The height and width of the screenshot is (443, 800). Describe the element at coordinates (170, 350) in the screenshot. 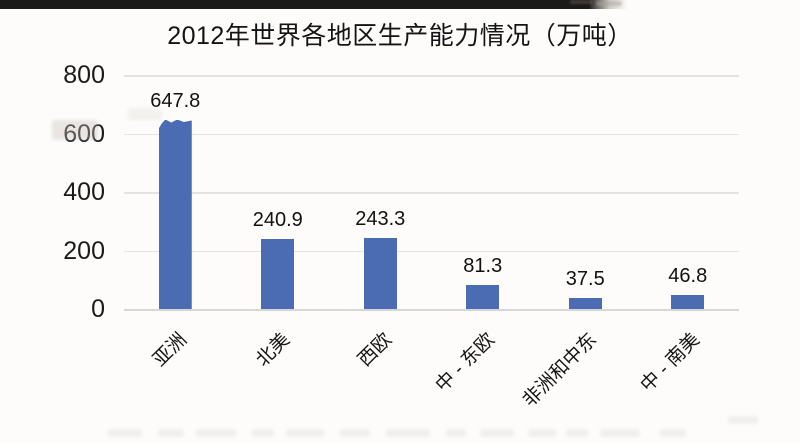

I see `x-axis-label: 亚洲` at that location.